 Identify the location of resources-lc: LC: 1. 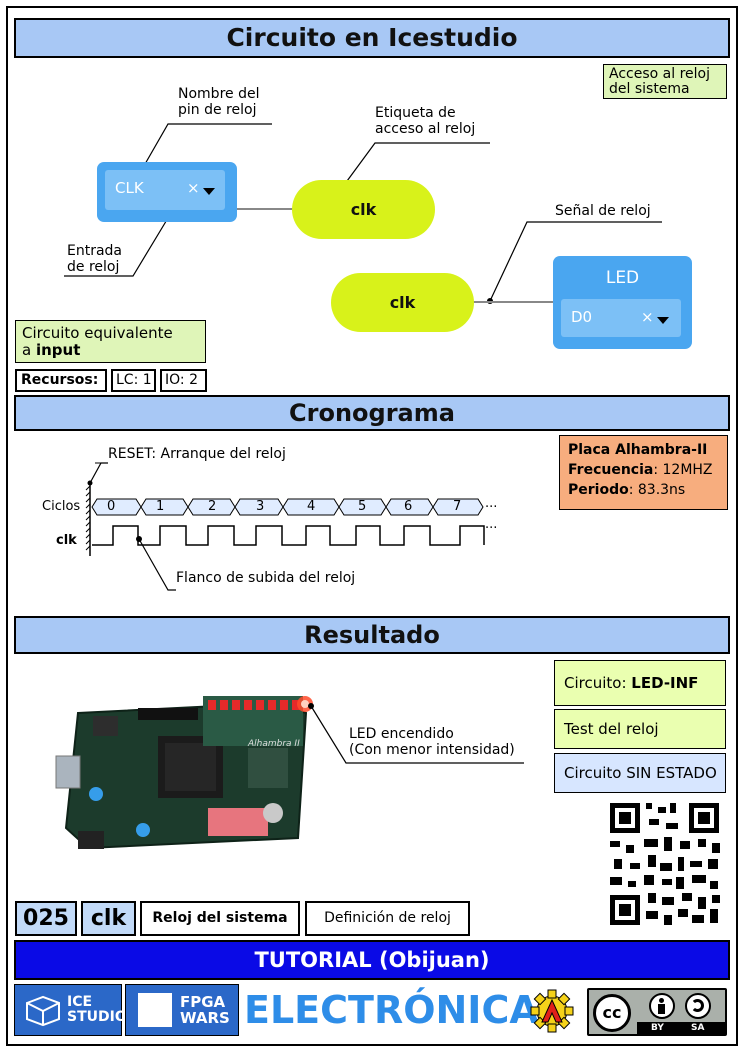
(133, 380).